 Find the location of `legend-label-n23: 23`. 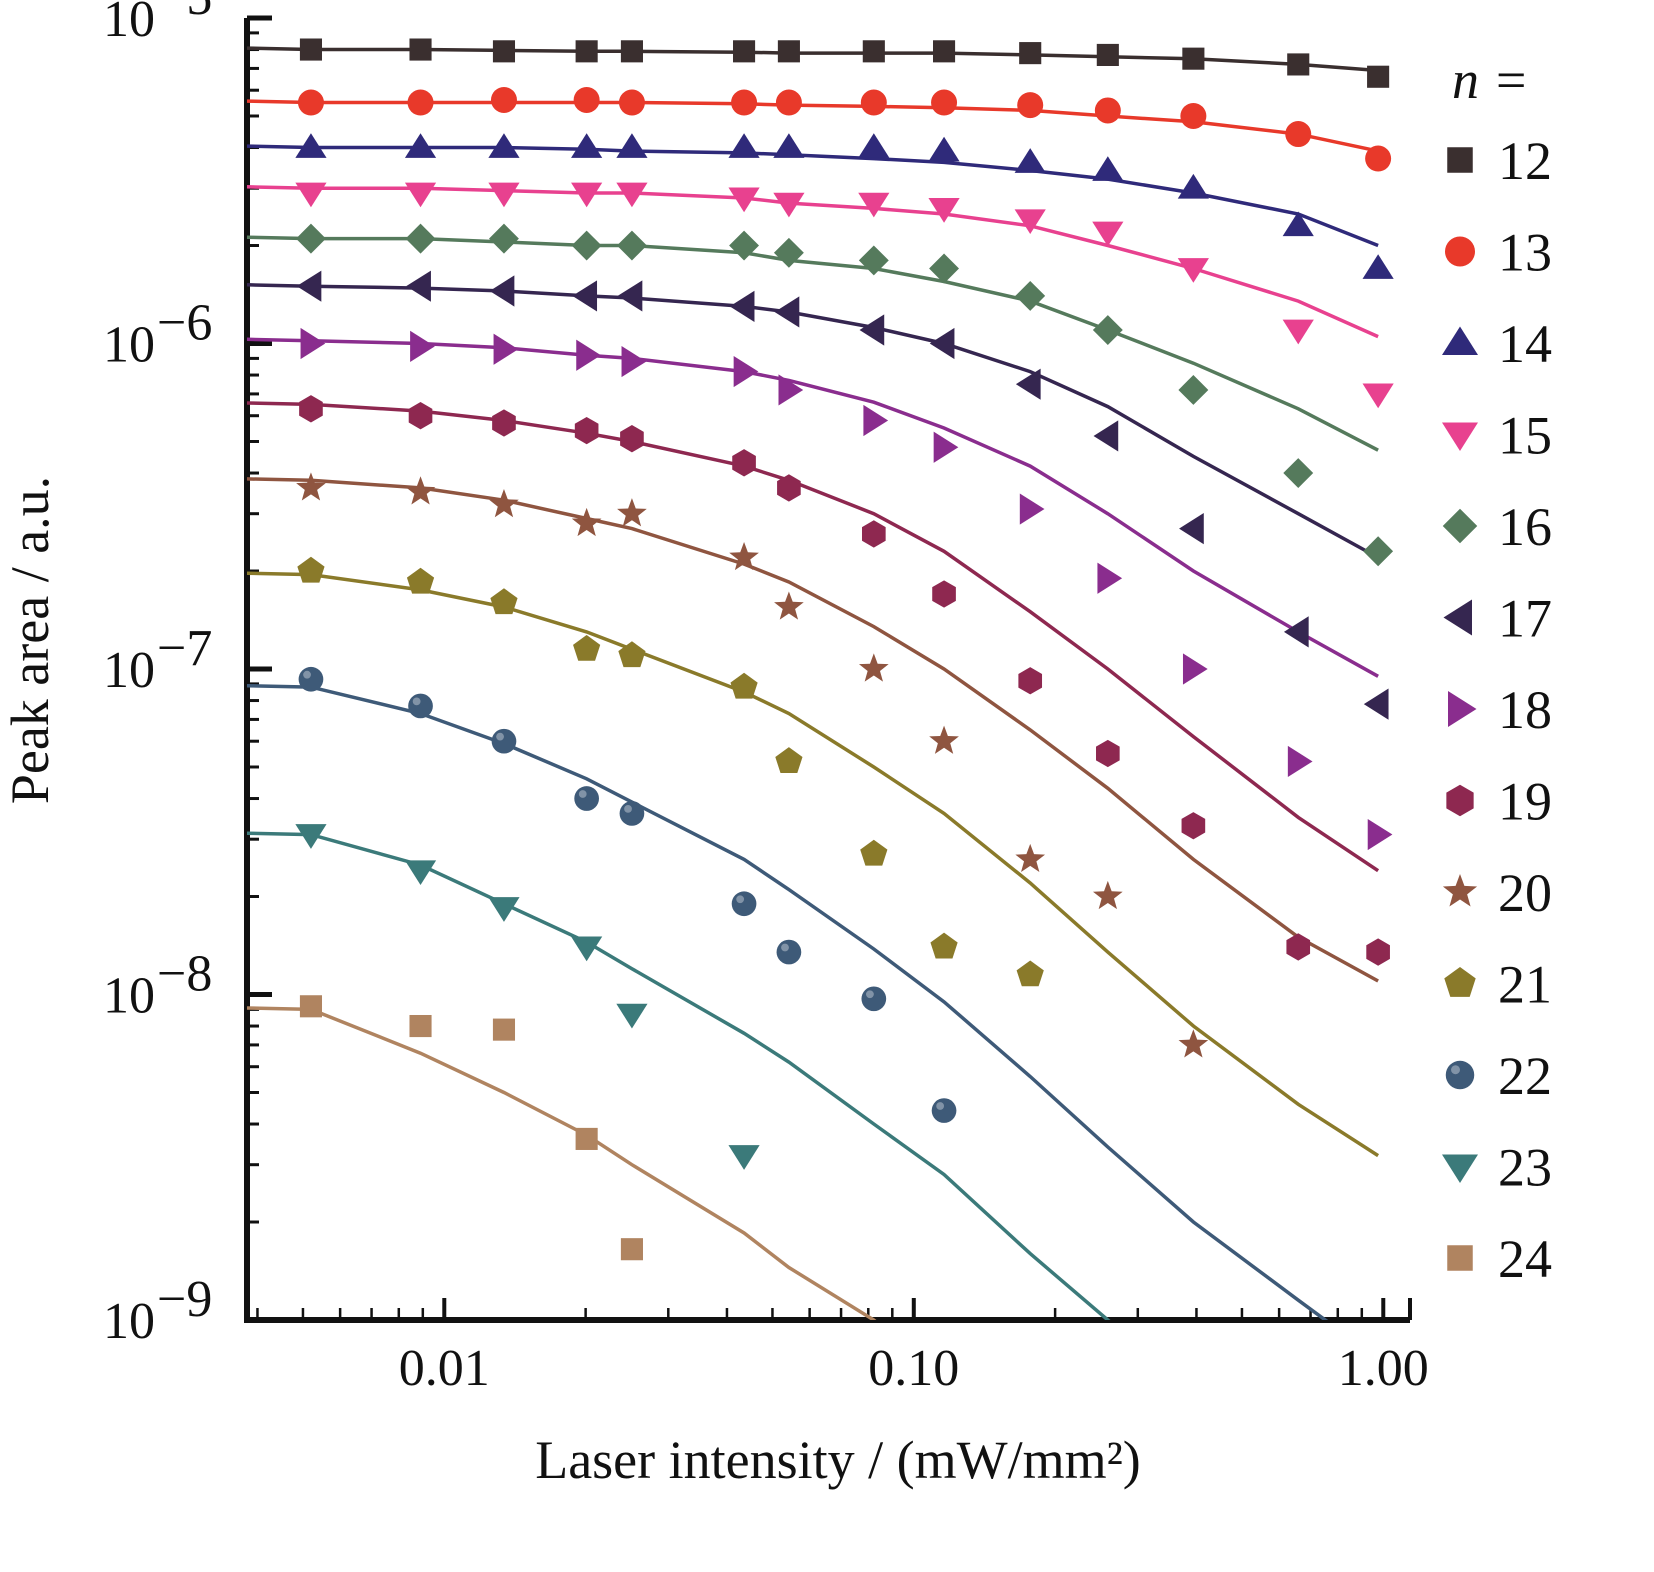

legend-label-n23: 23 is located at coordinates (1525, 1168).